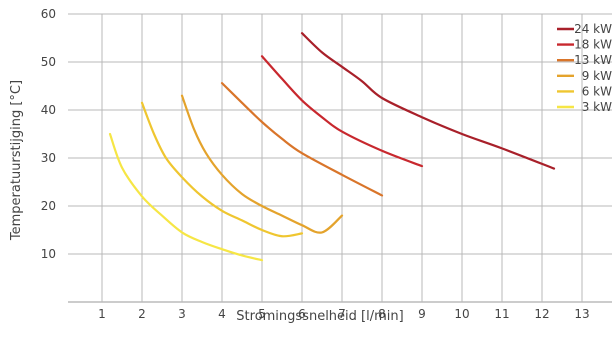 Image resolution: width=616 pixels, height=353 pixels. I want to click on x-tick-label: 11, so click(501, 314).